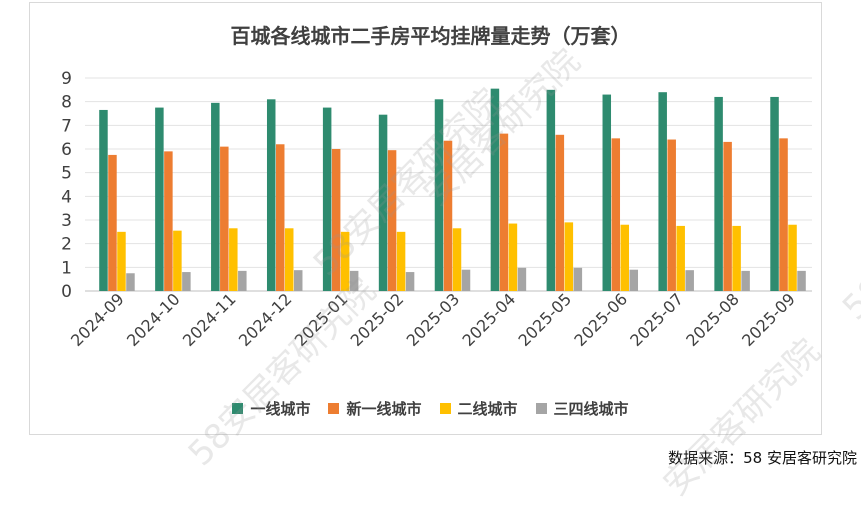 The image size is (861, 505). I want to click on y-tick-label: 1, so click(66, 268).